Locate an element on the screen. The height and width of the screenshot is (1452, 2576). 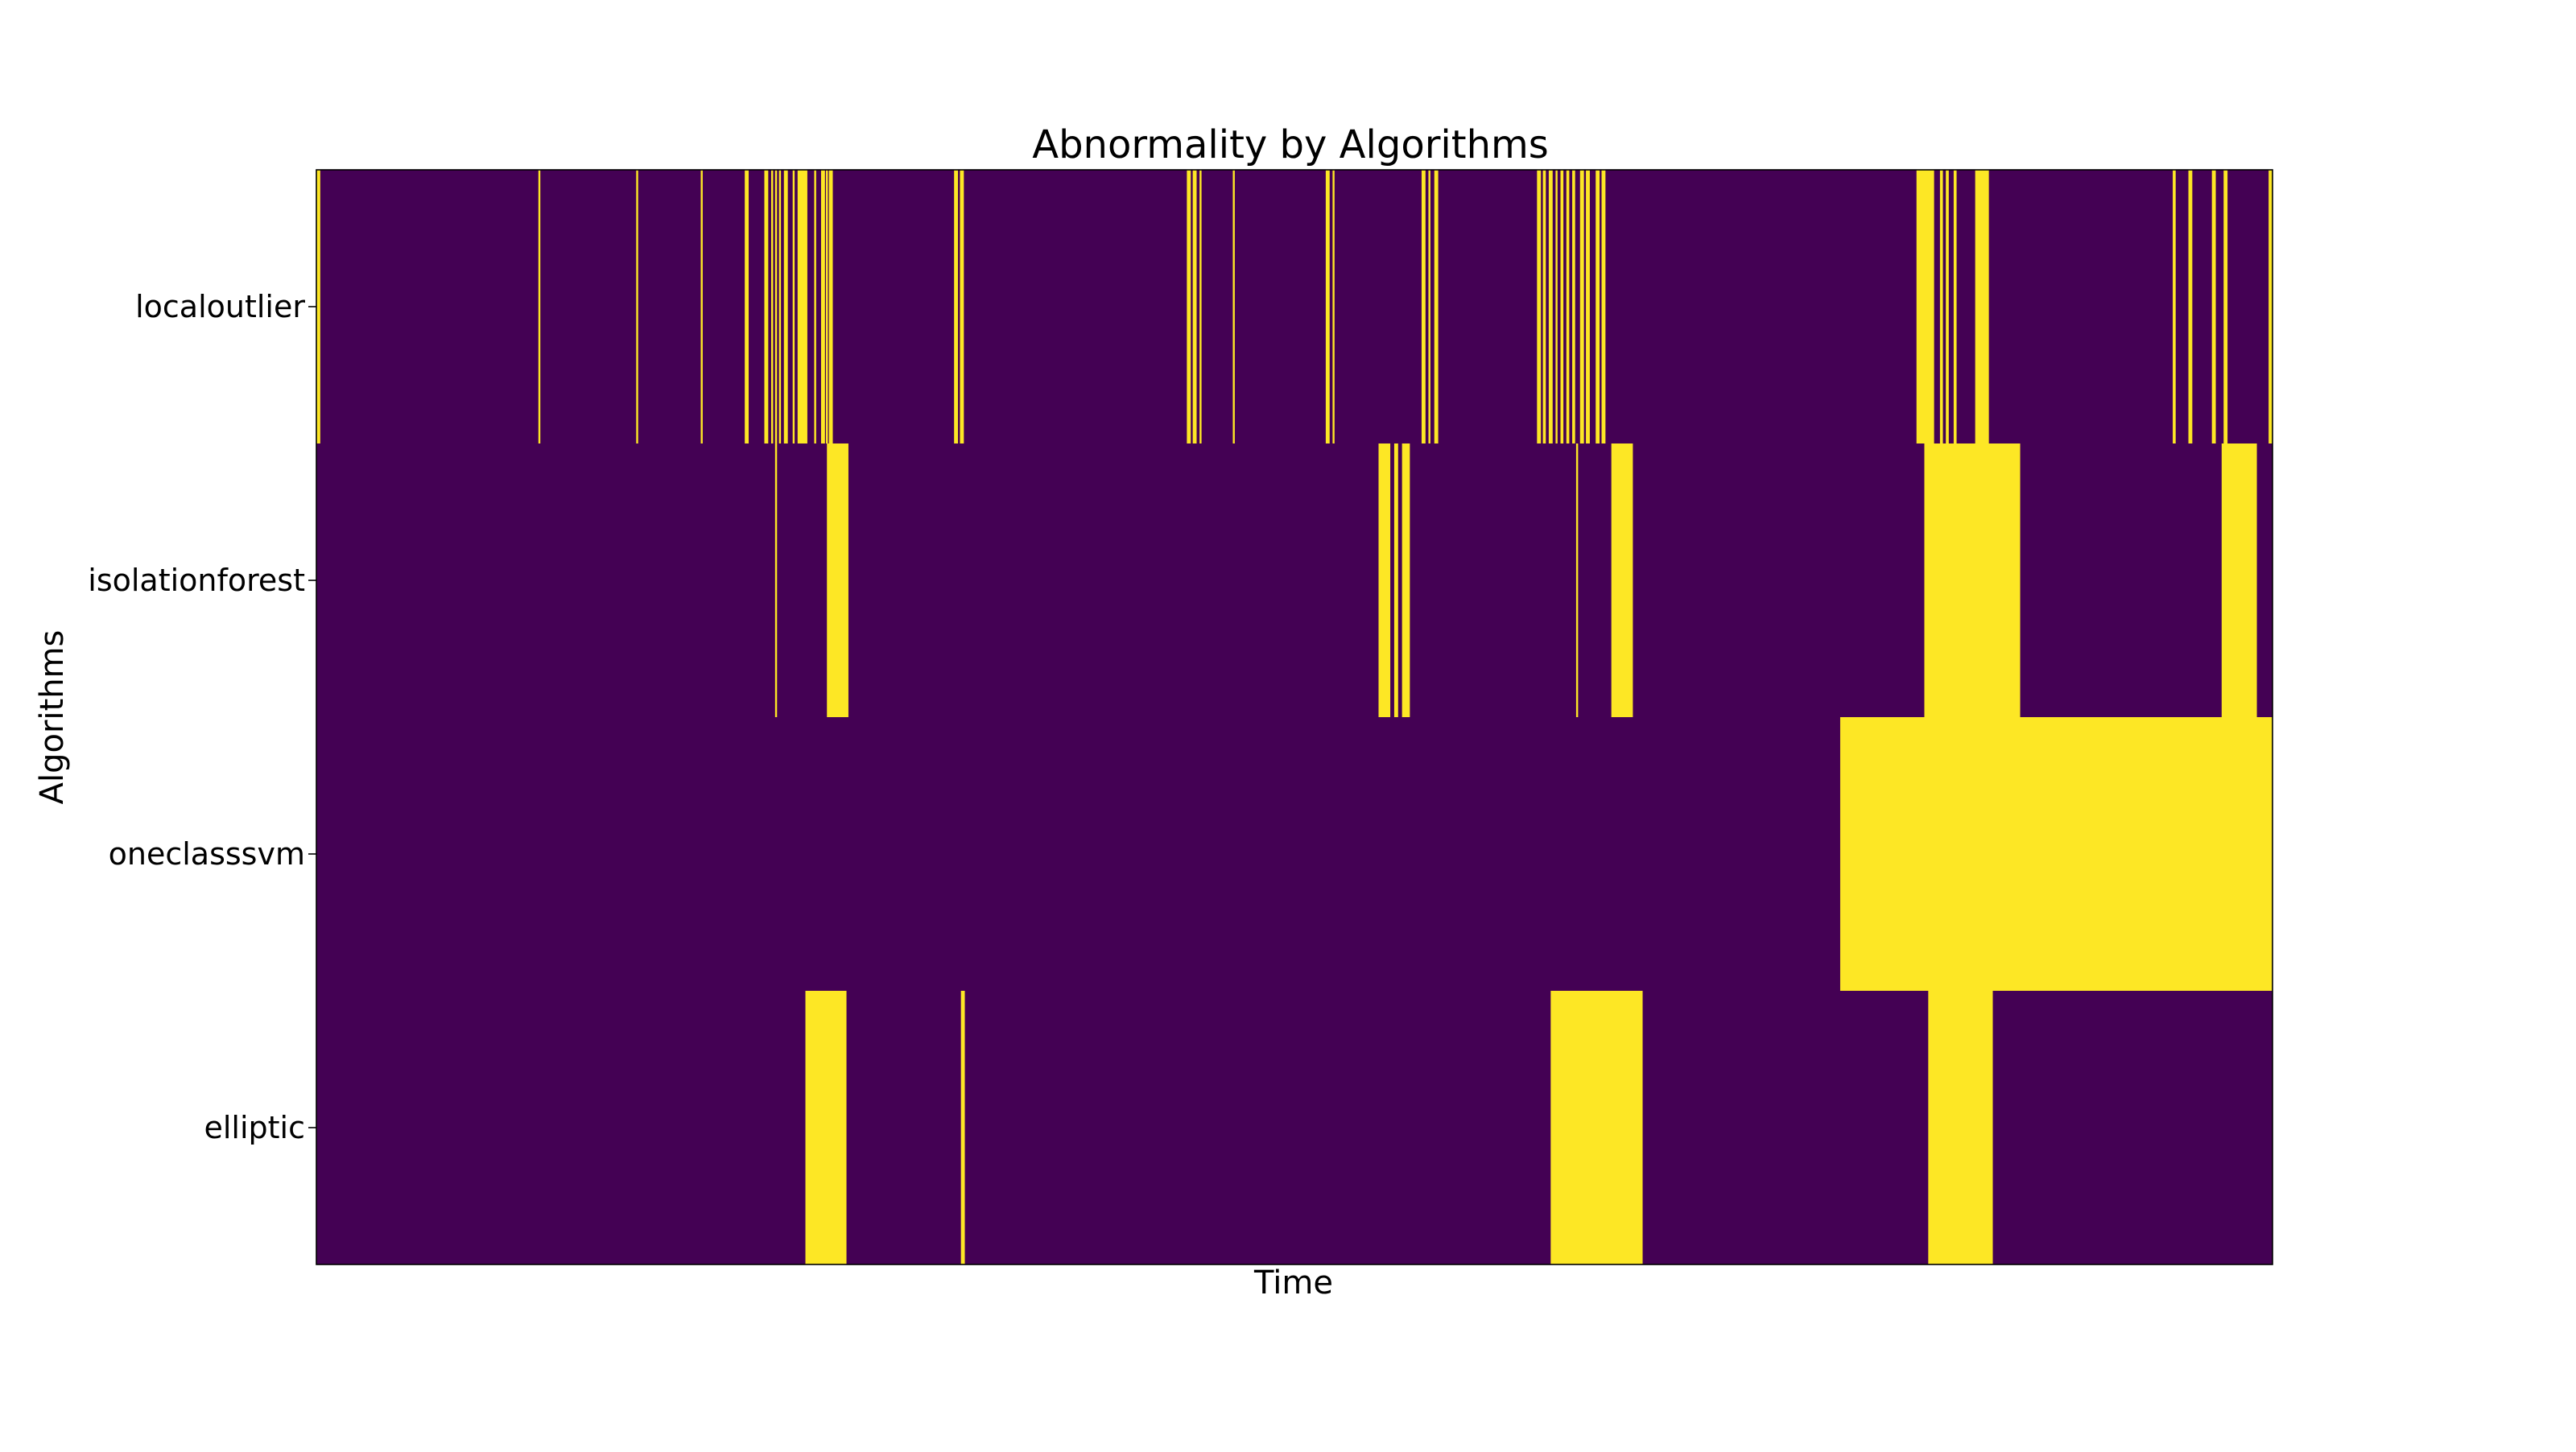
y-tick-label: isolationforest is located at coordinates (196, 580).